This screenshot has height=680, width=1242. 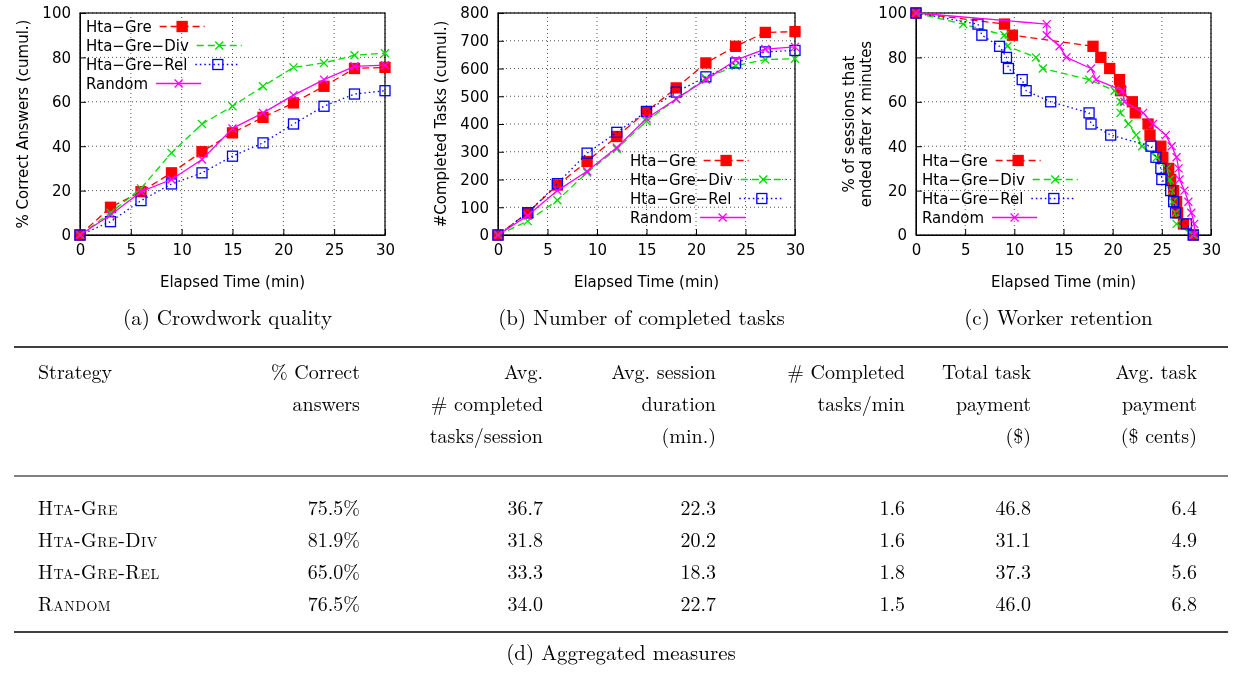 What do you see at coordinates (75, 370) in the screenshot?
I see `text: Strategy` at bounding box center [75, 370].